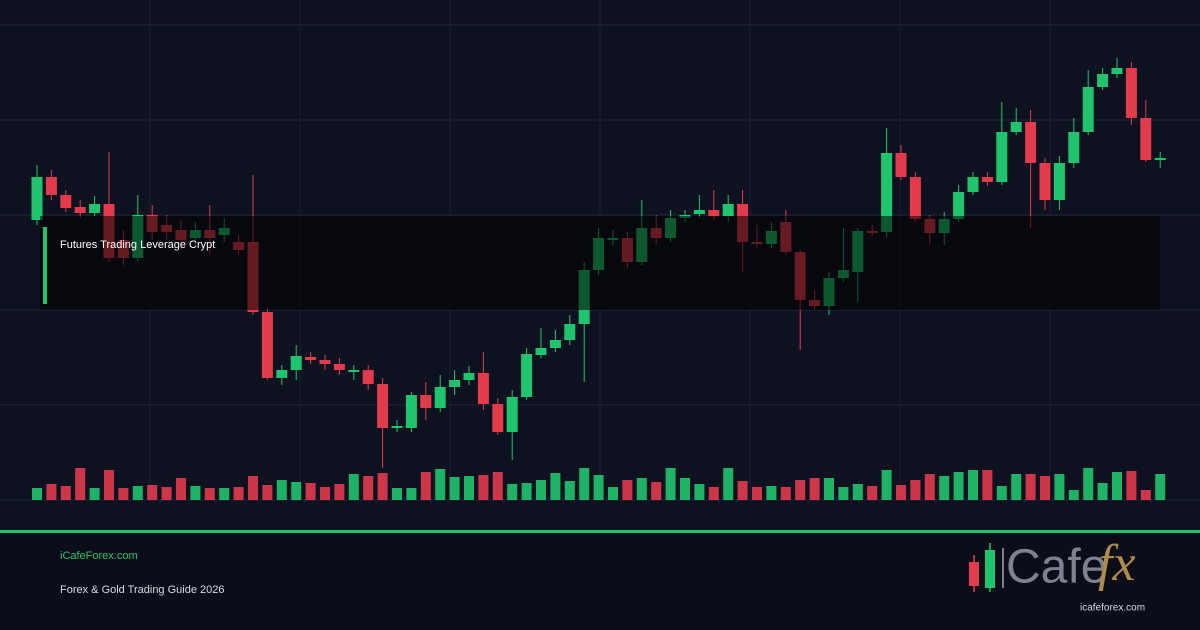 Image resolution: width=1200 pixels, height=630 pixels. I want to click on divider, so click(600, 531).